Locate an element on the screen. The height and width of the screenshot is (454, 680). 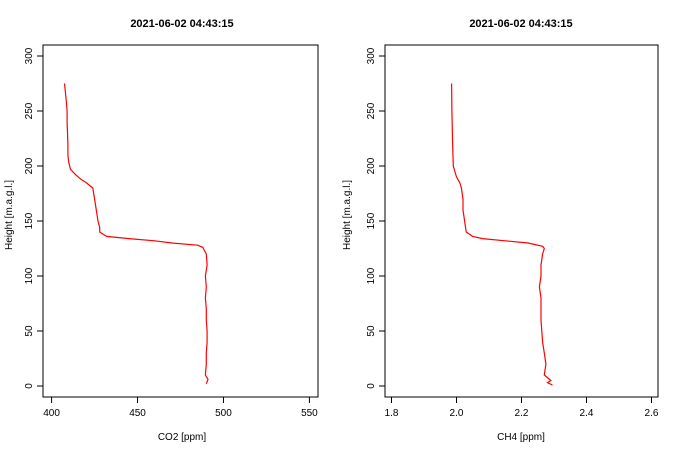
co2-y-tick-label: 200 is located at coordinates (29, 165).